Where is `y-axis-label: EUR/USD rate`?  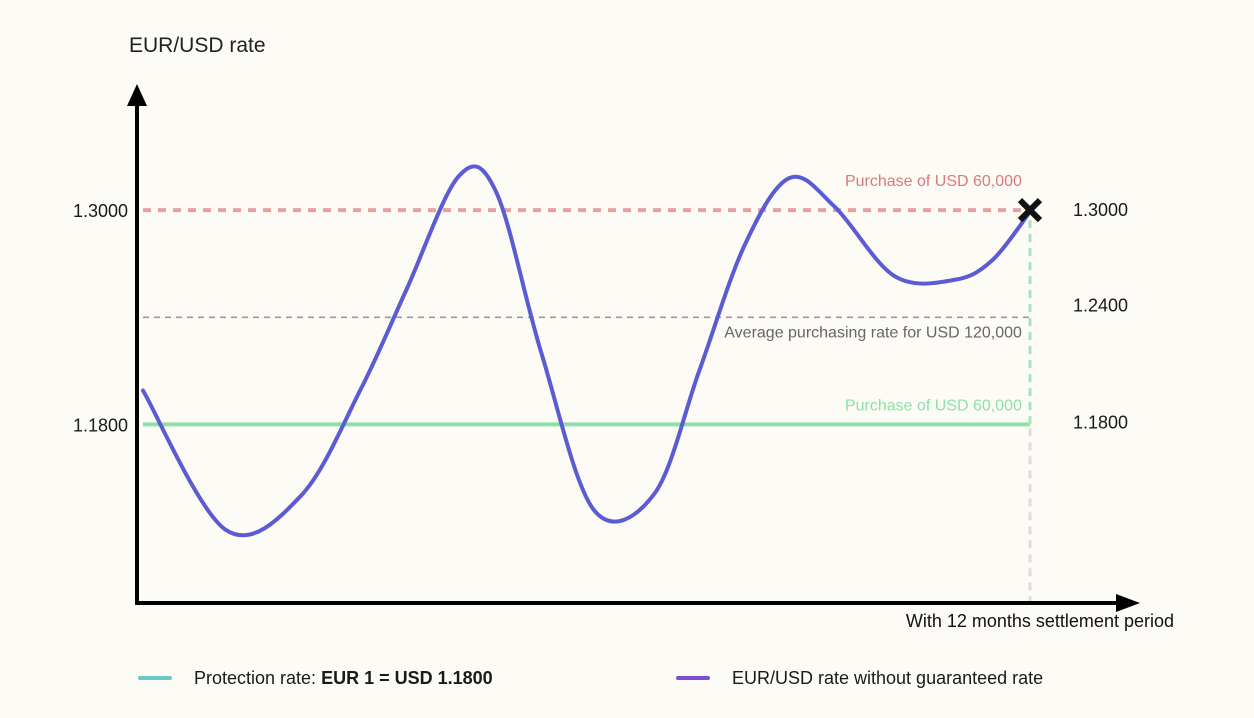
y-axis-label: EUR/USD rate is located at coordinates (197, 45).